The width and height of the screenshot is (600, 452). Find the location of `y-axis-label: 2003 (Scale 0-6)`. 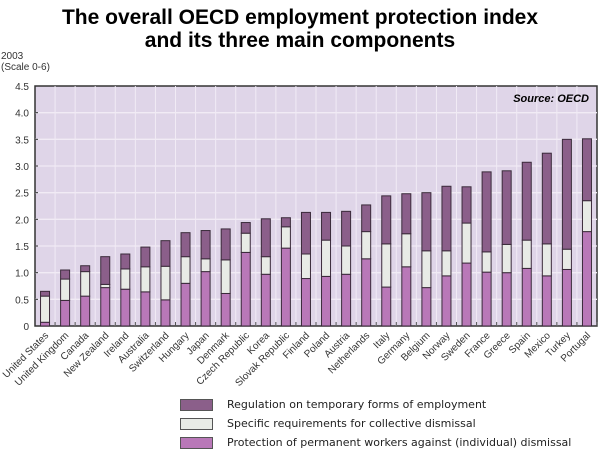

y-axis-label: 2003 (Scale 0-6) is located at coordinates (25, 62).